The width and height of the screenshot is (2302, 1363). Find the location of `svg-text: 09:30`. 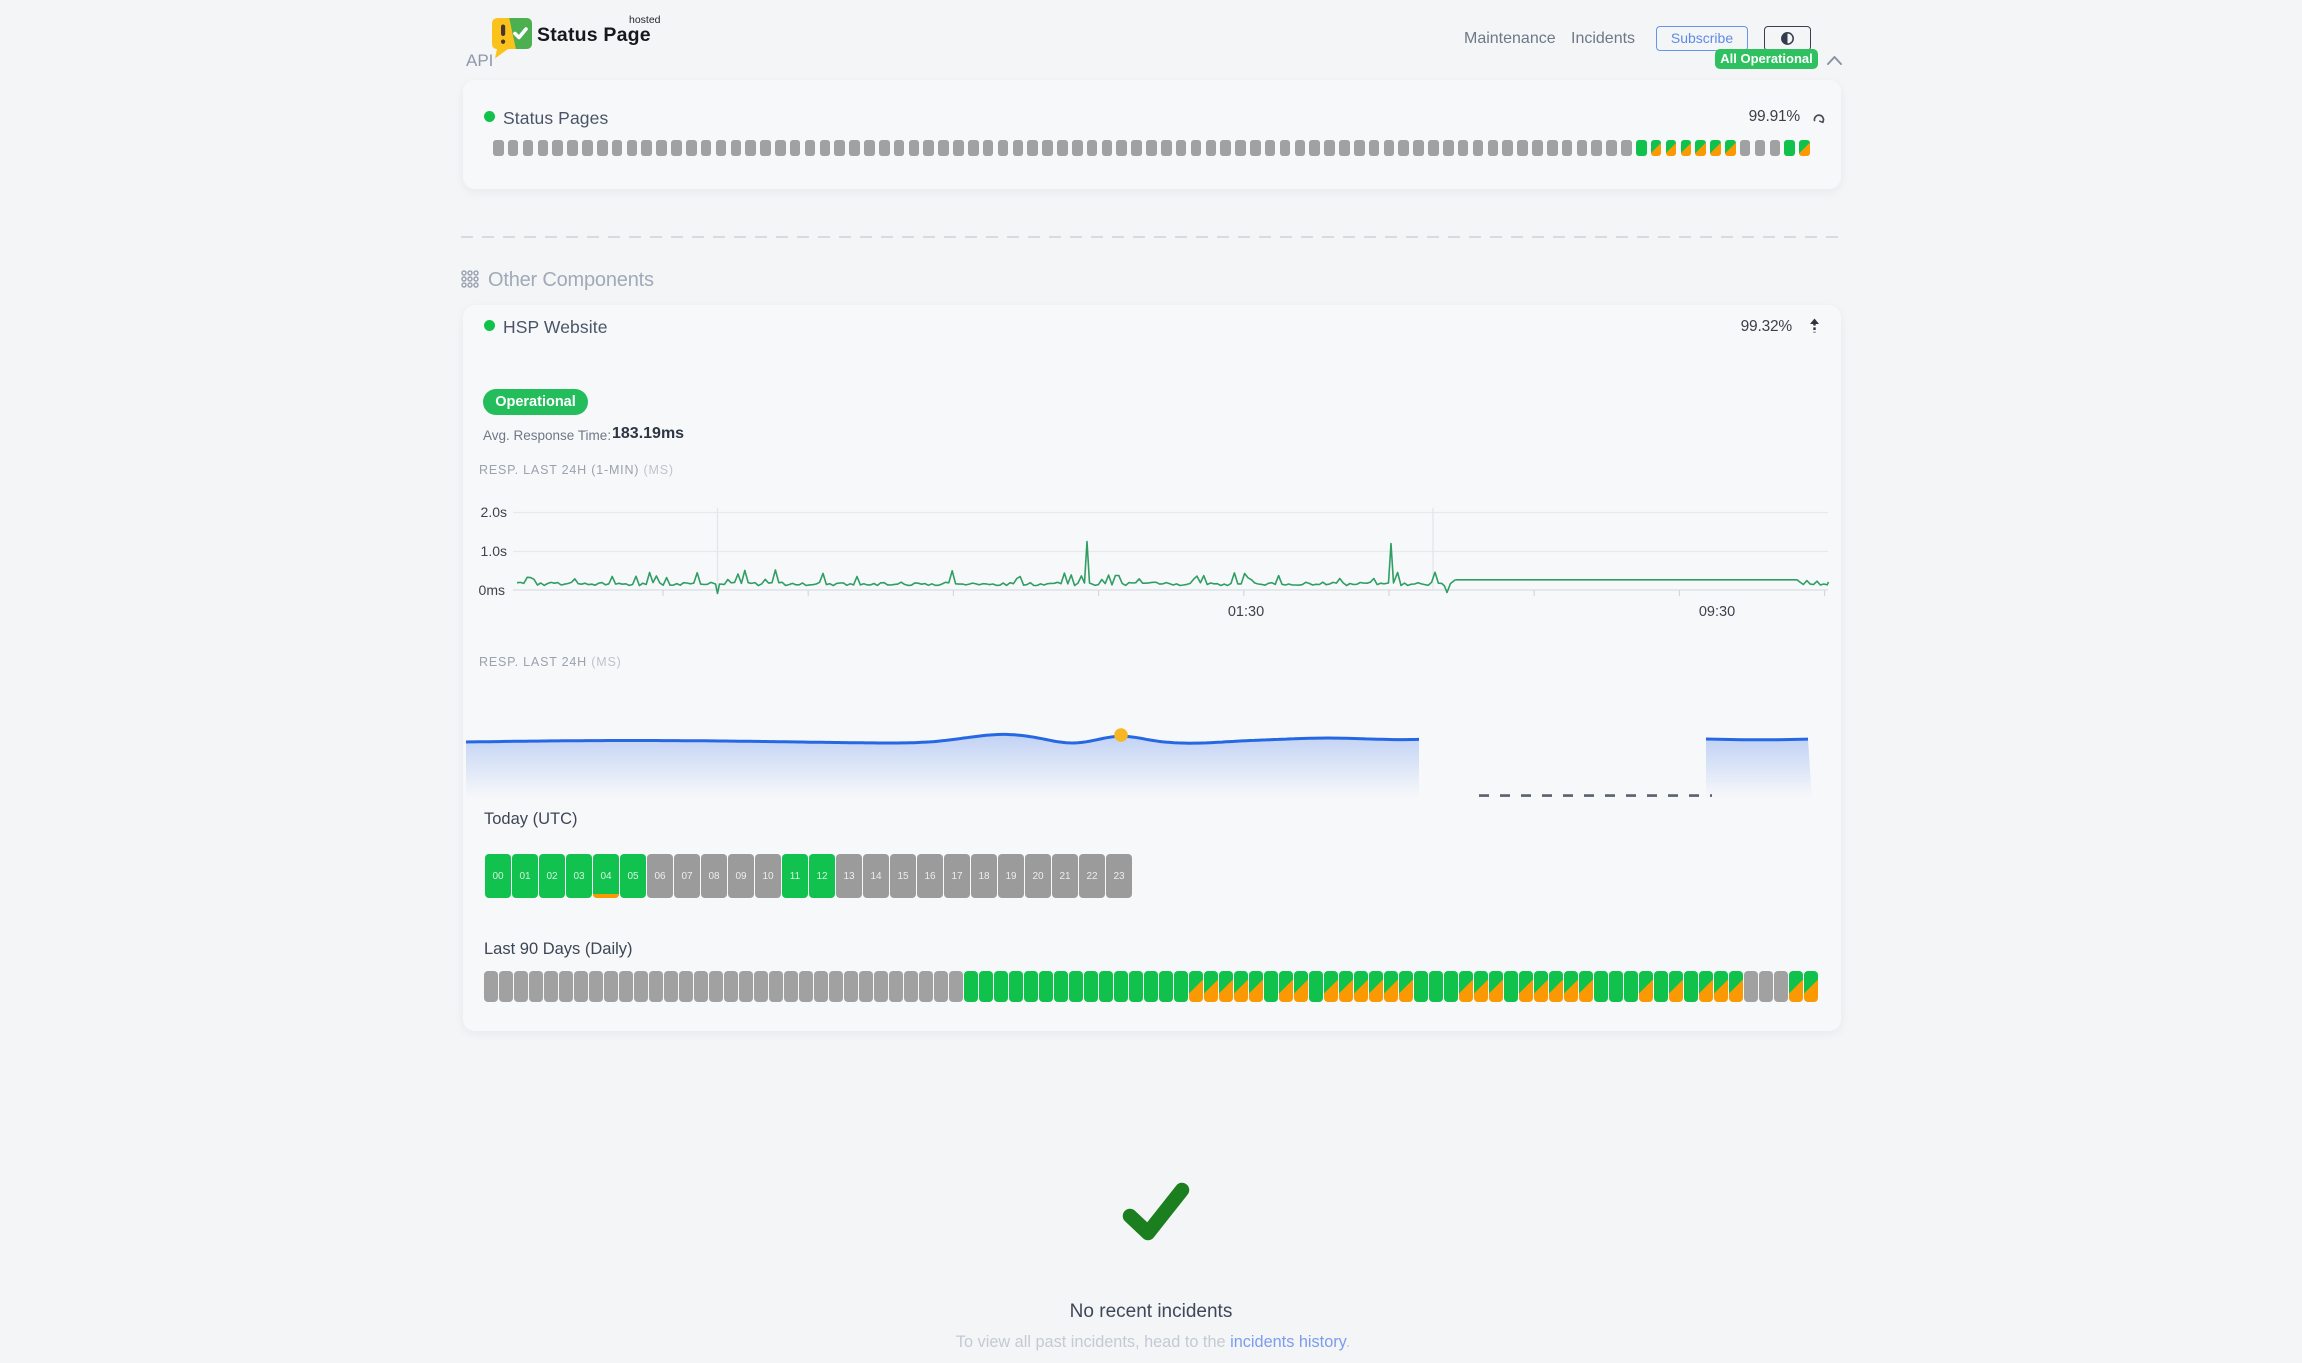

svg-text: 09:30 is located at coordinates (1717, 612).